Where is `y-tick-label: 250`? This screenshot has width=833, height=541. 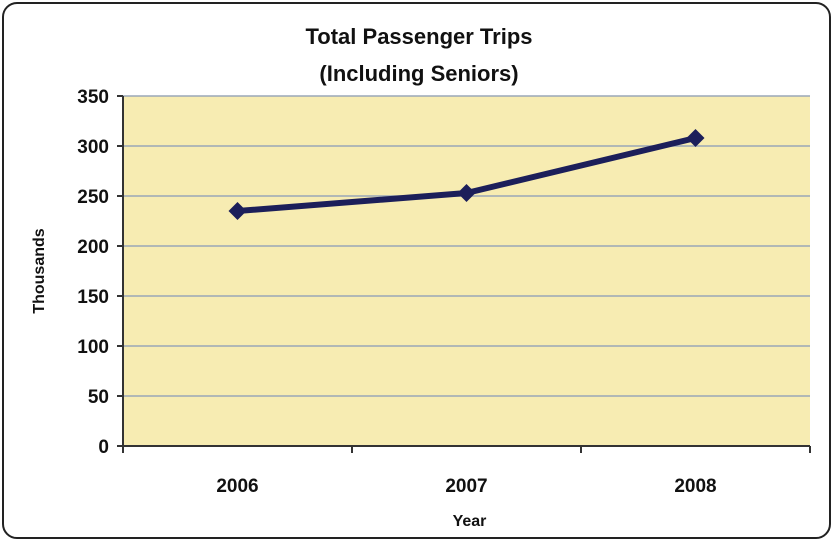 y-tick-label: 250 is located at coordinates (93, 197).